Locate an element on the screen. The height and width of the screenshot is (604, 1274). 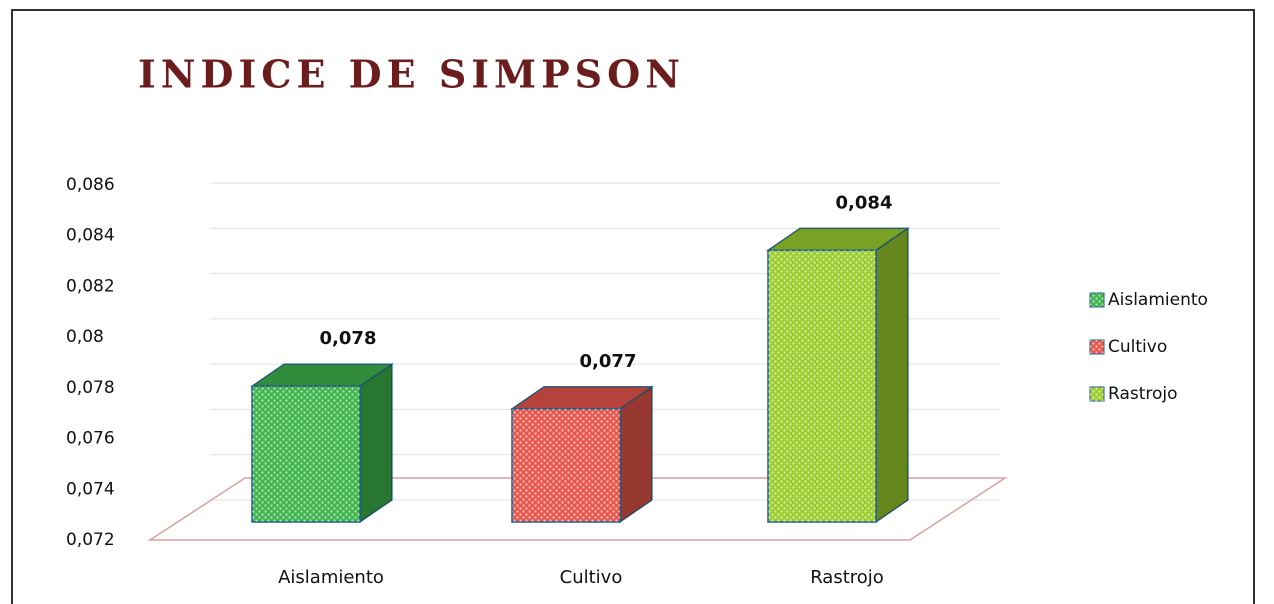
legend-label: Cultivo is located at coordinates (1137, 347).